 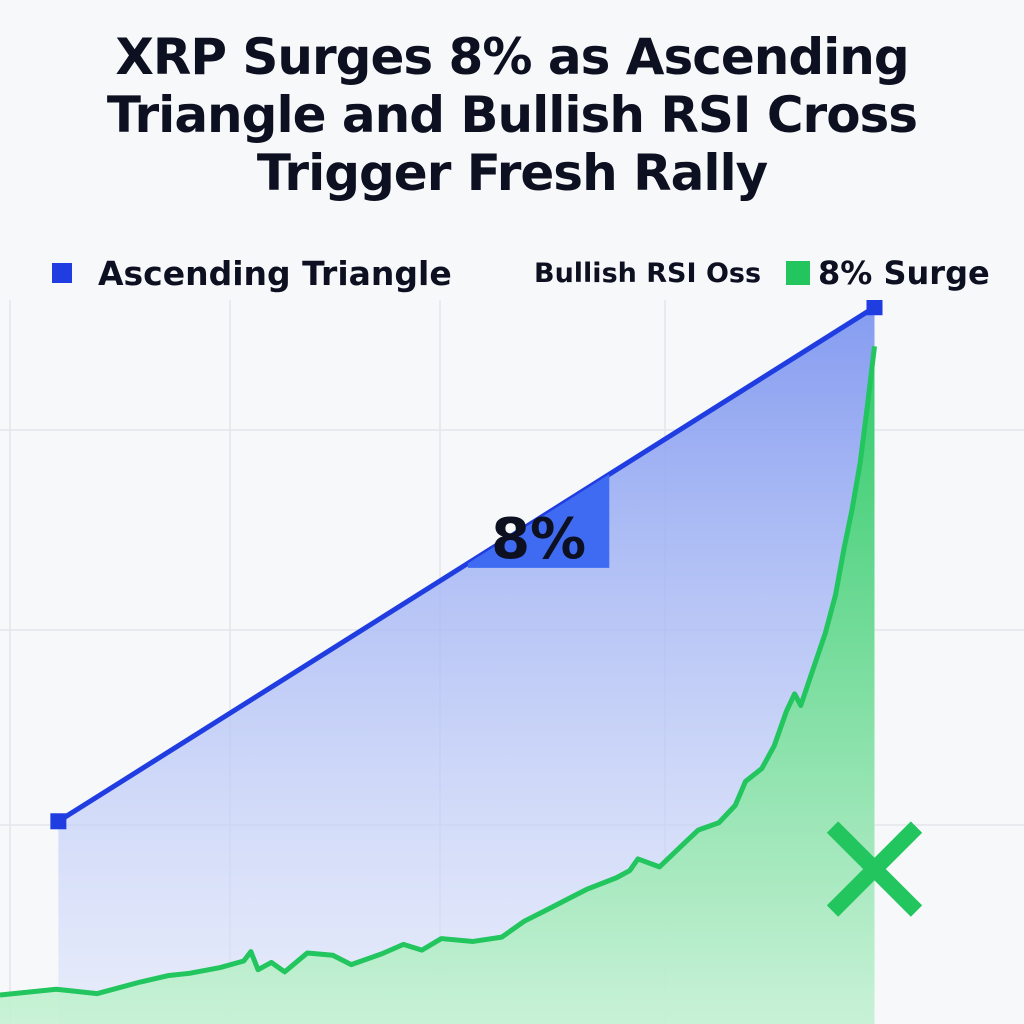 I want to click on legend-label-surge: 8% Surge, so click(x=904, y=273).